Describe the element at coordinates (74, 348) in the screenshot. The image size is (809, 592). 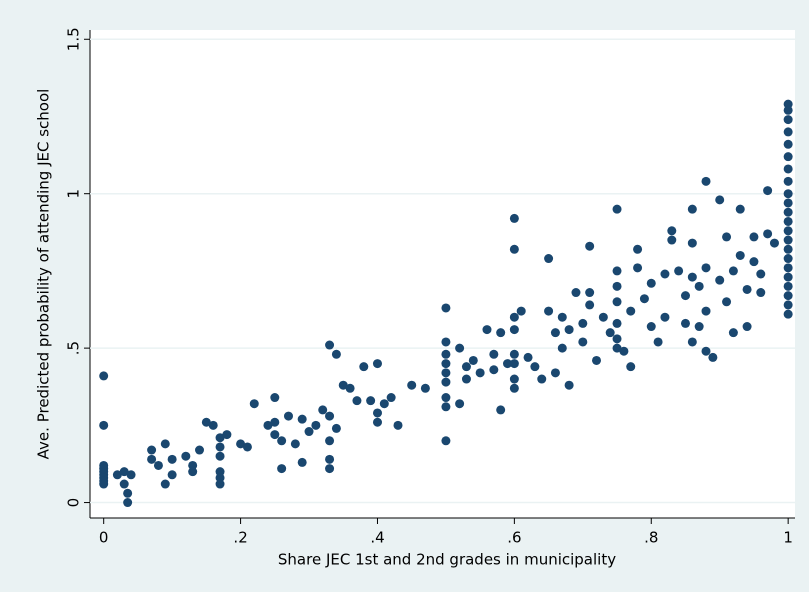
I see `y-tick-label: .5` at that location.